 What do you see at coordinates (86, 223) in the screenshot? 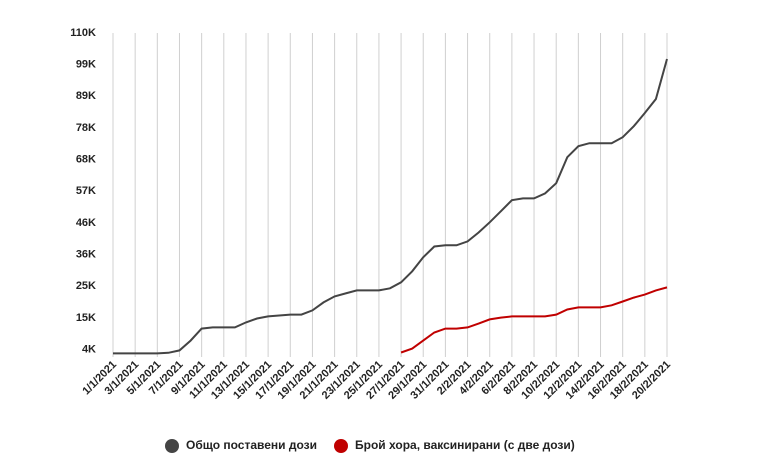
I see `y-tick-label: 46K` at bounding box center [86, 223].